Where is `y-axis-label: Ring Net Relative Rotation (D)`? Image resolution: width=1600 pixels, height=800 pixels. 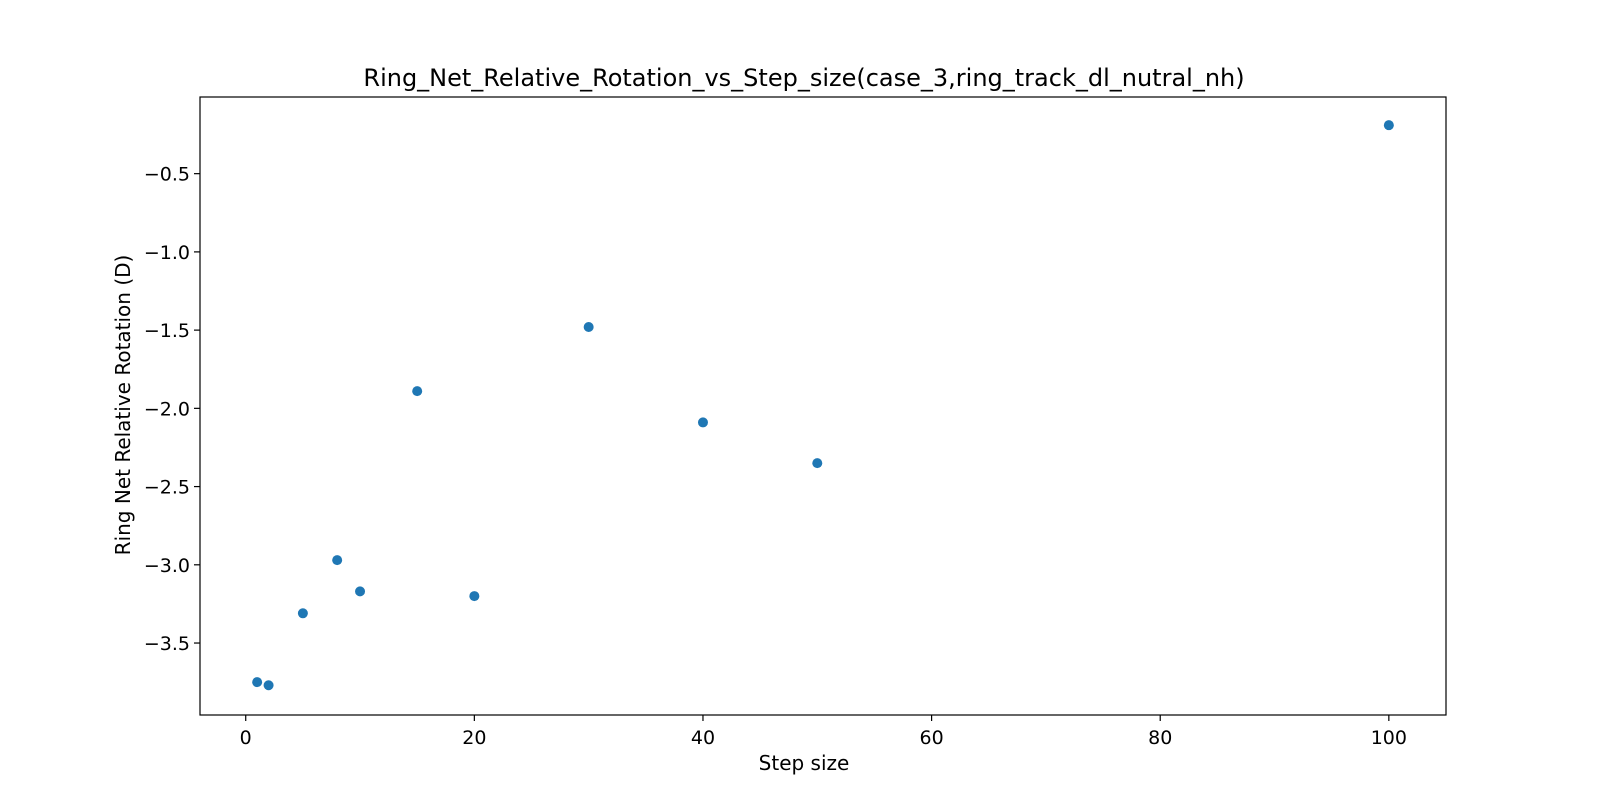 y-axis-label: Ring Net Relative Rotation (D) is located at coordinates (123, 405).